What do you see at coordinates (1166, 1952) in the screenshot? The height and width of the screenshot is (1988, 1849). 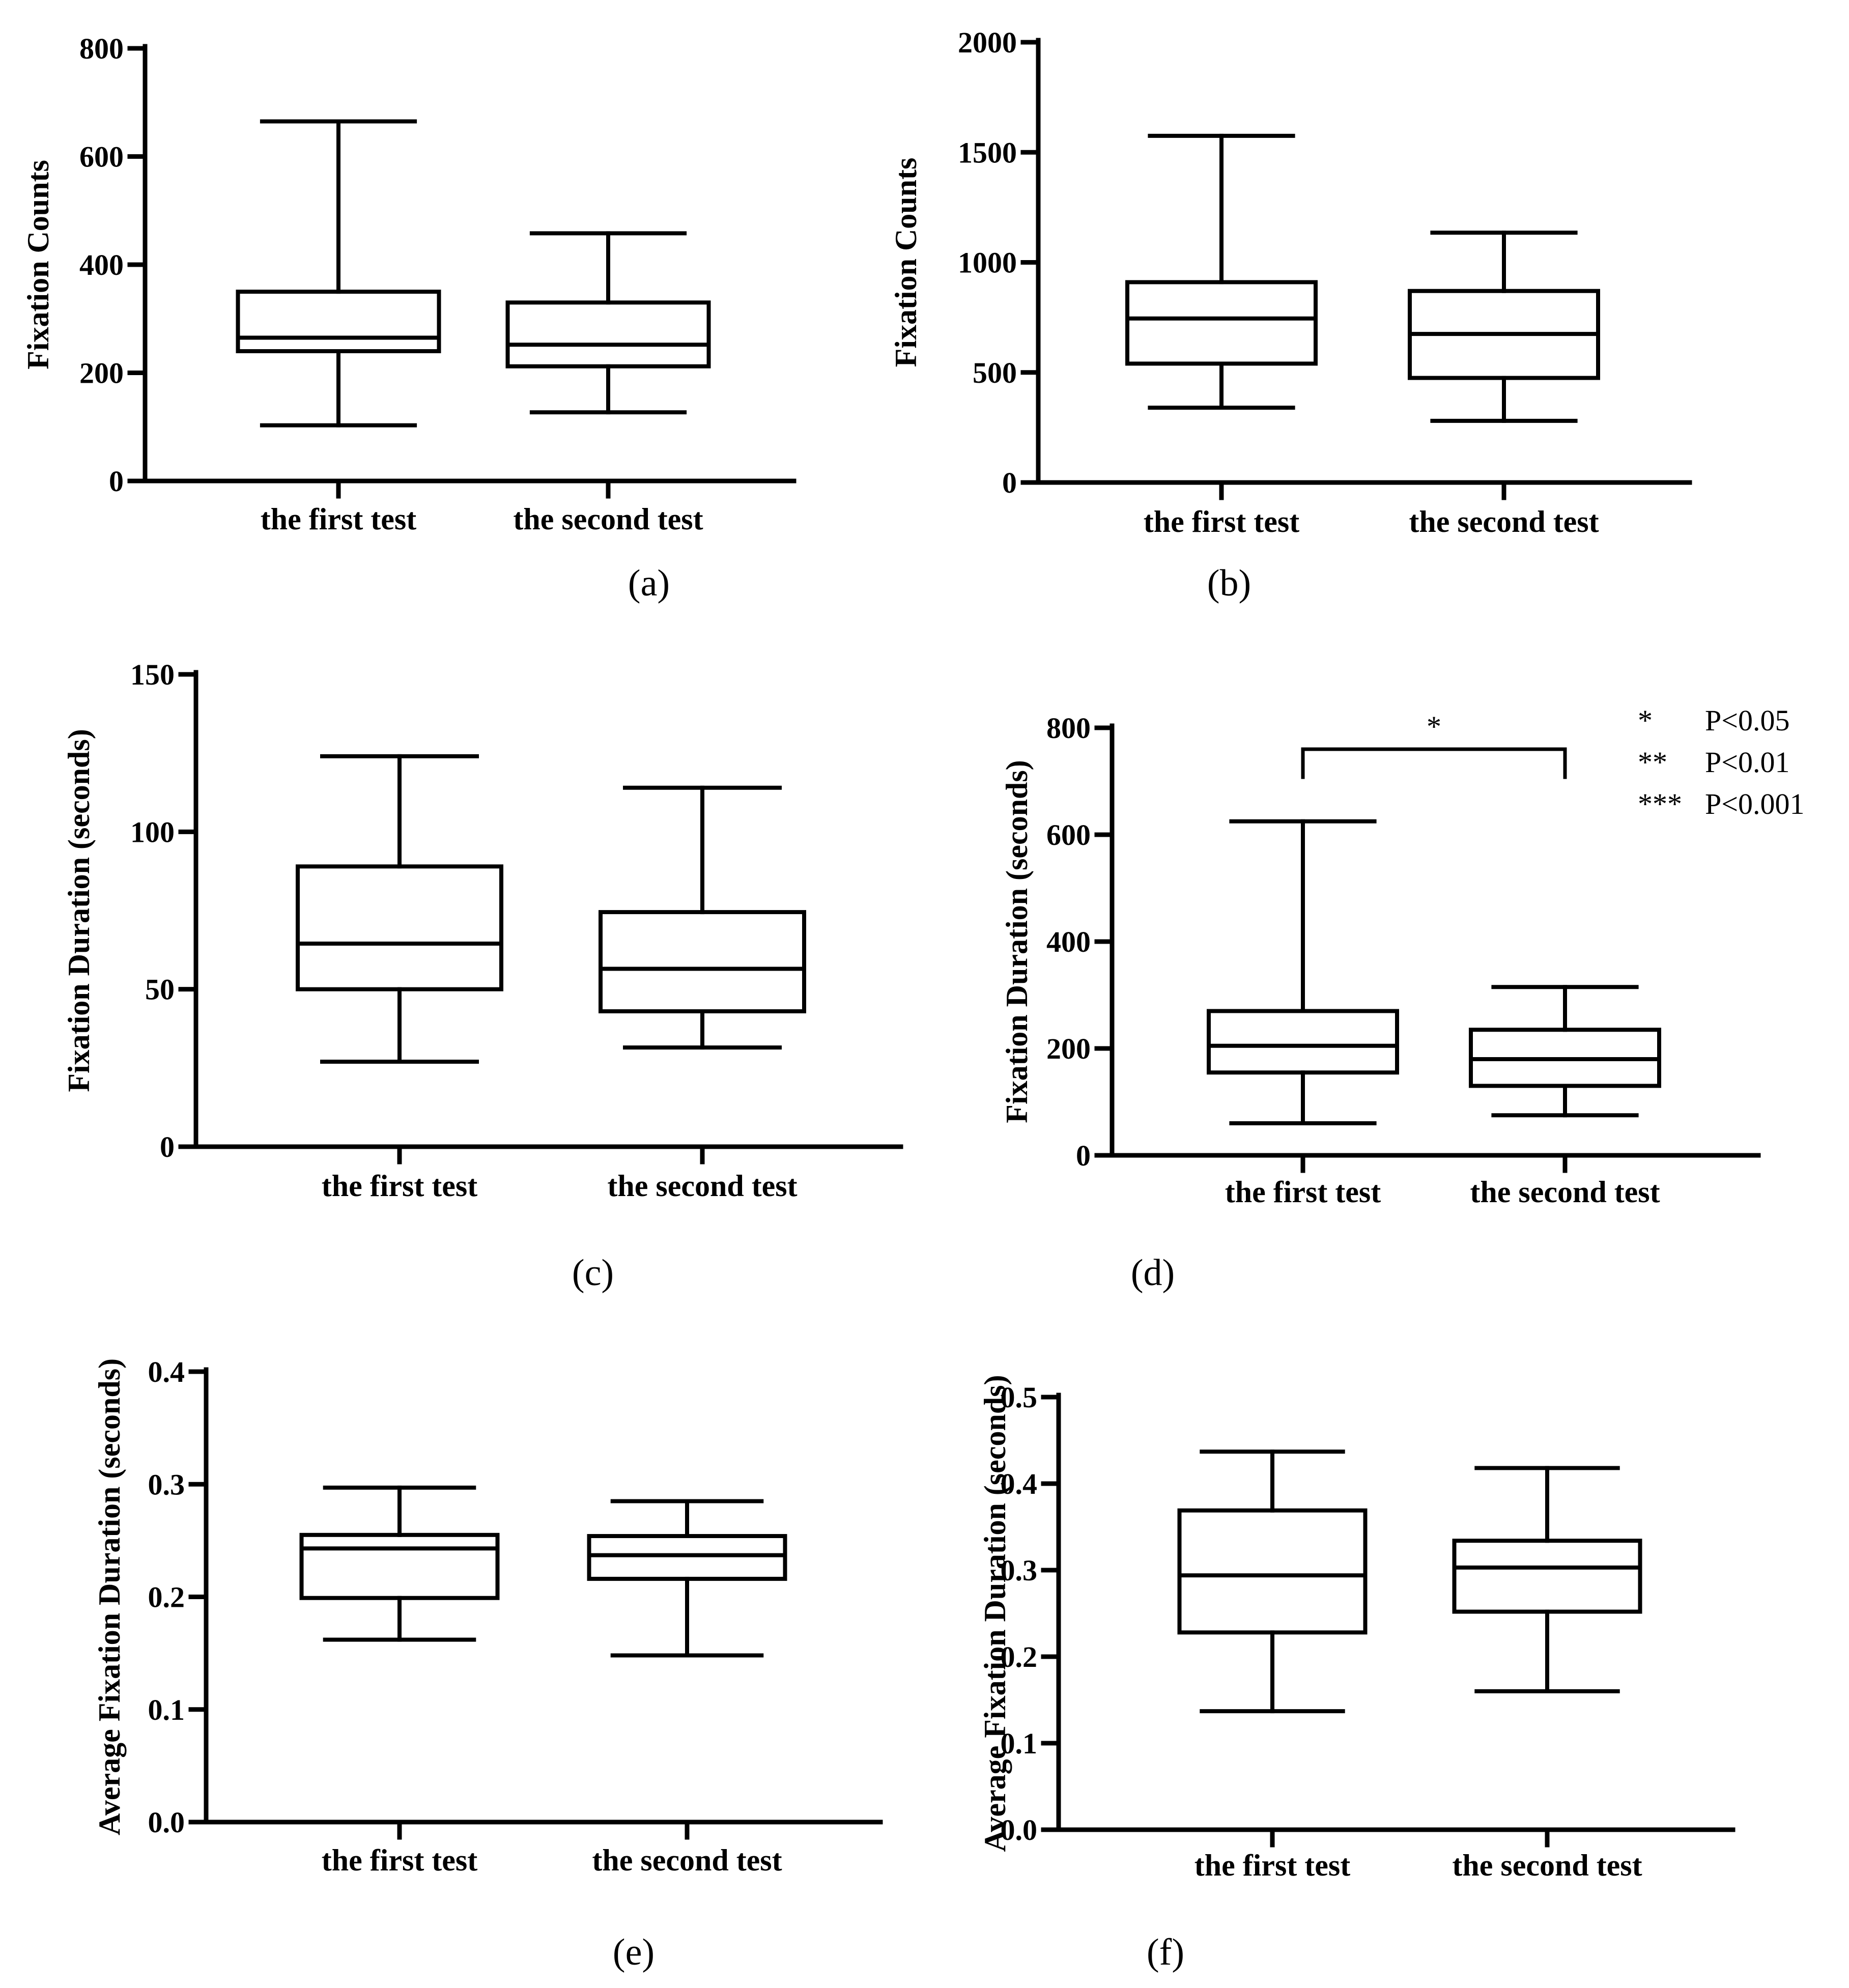 I see `panel-label: (f)` at bounding box center [1166, 1952].